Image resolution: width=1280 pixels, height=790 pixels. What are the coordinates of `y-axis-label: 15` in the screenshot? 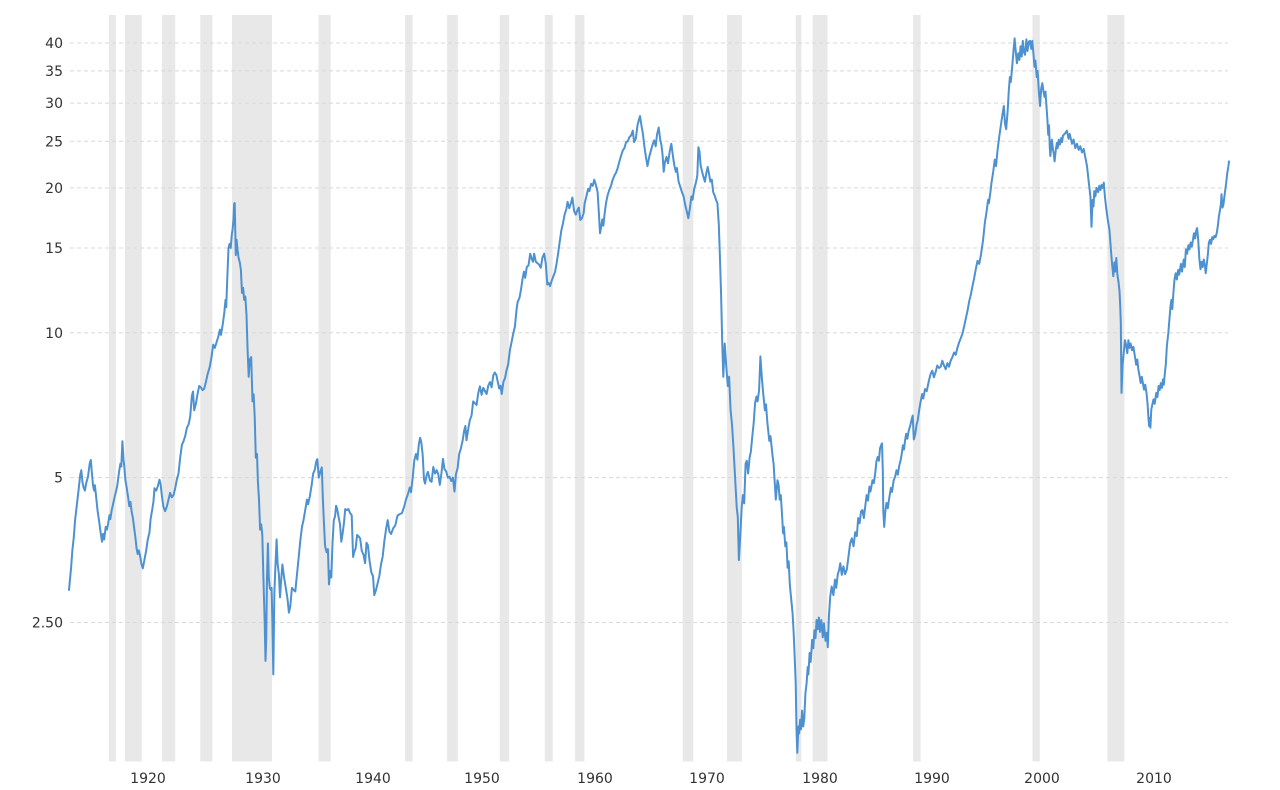 It's located at (54, 249).